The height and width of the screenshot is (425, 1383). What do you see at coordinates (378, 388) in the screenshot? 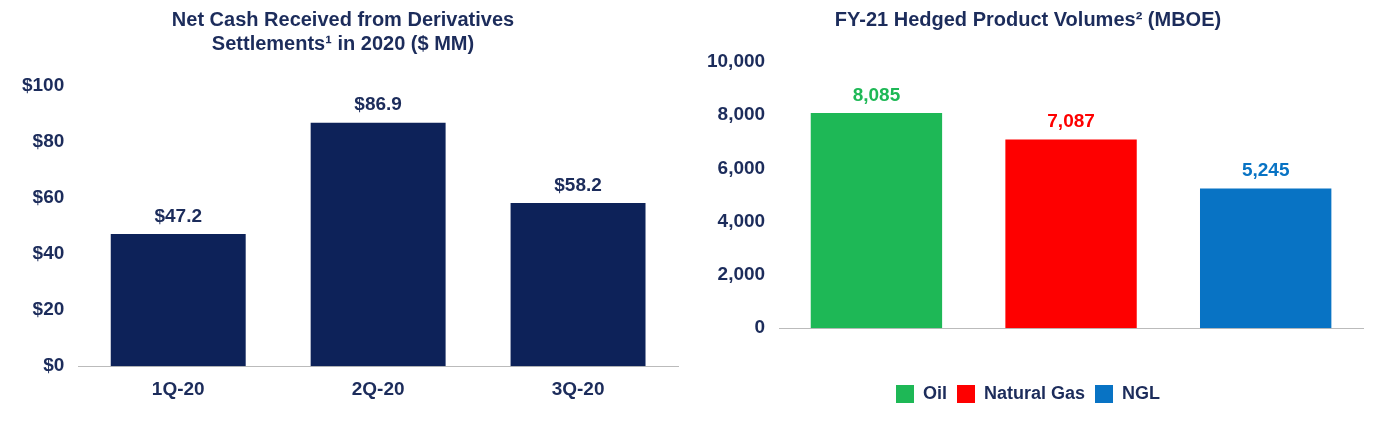
I see `x-tick-label: 2Q-20` at bounding box center [378, 388].